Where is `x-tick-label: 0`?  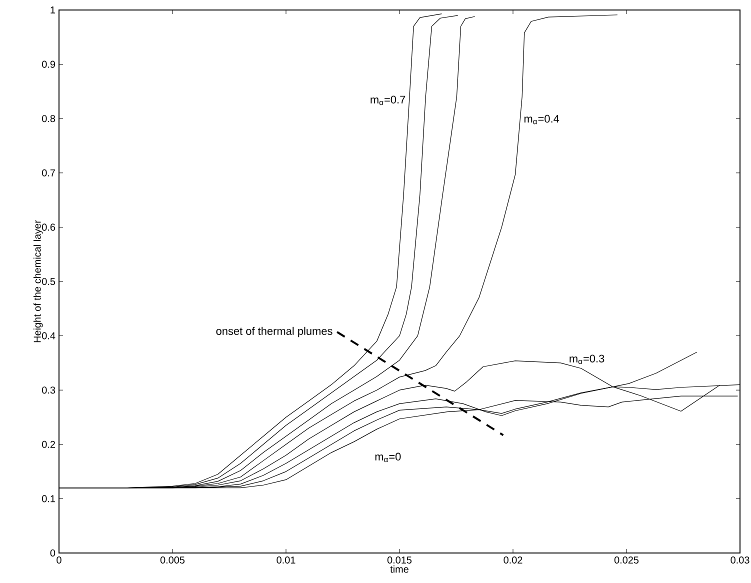
x-tick-label: 0 is located at coordinates (59, 560).